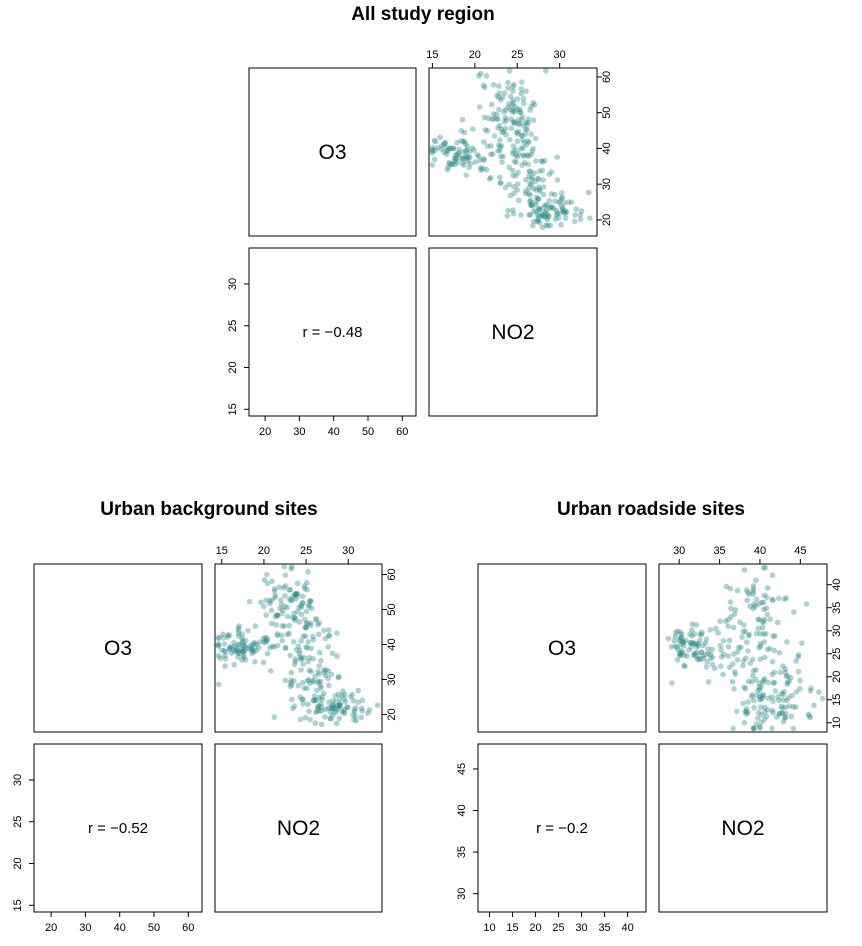 The height and width of the screenshot is (946, 862). What do you see at coordinates (558, 928) in the screenshot?
I see `bottom-x-tick-label: 25` at bounding box center [558, 928].